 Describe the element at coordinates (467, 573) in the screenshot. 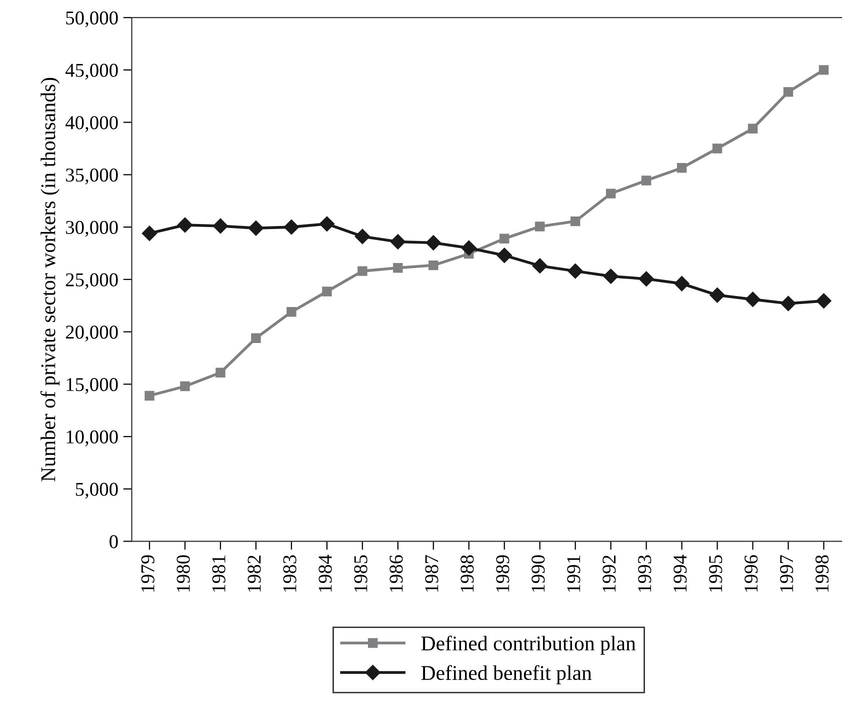

I see `x-tick-label: 1988` at that location.